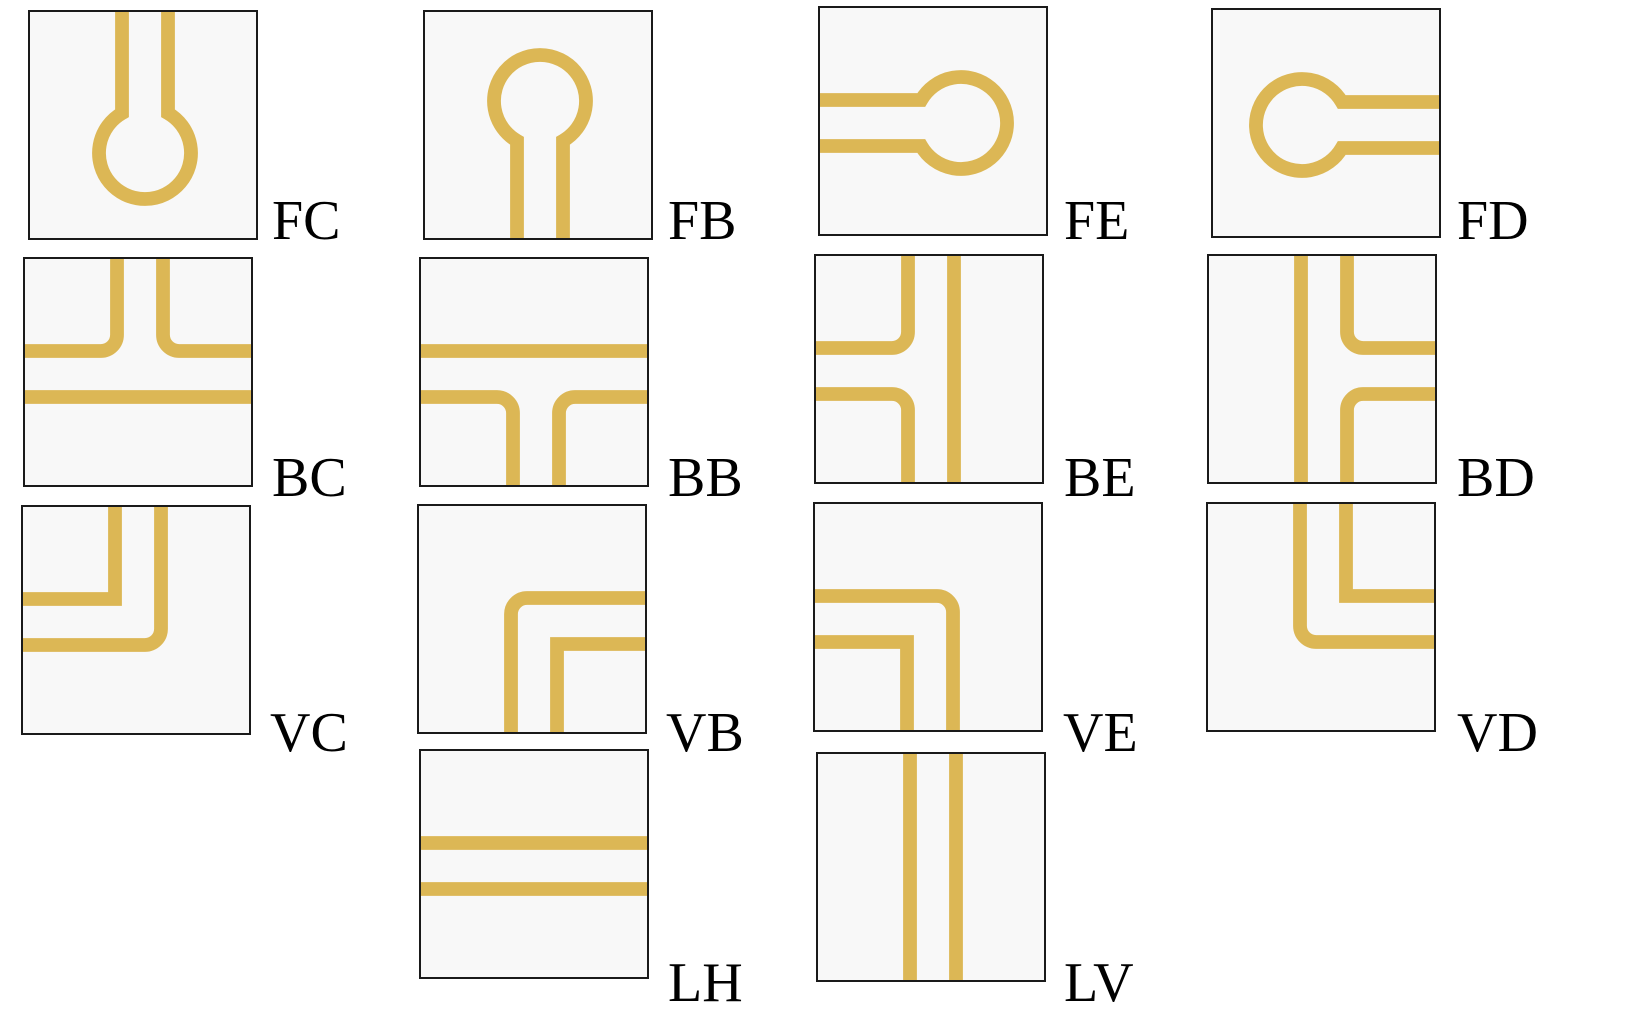 The width and height of the screenshot is (1635, 1032). Describe the element at coordinates (309, 478) in the screenshot. I see `tile-label-bc: BC` at that location.